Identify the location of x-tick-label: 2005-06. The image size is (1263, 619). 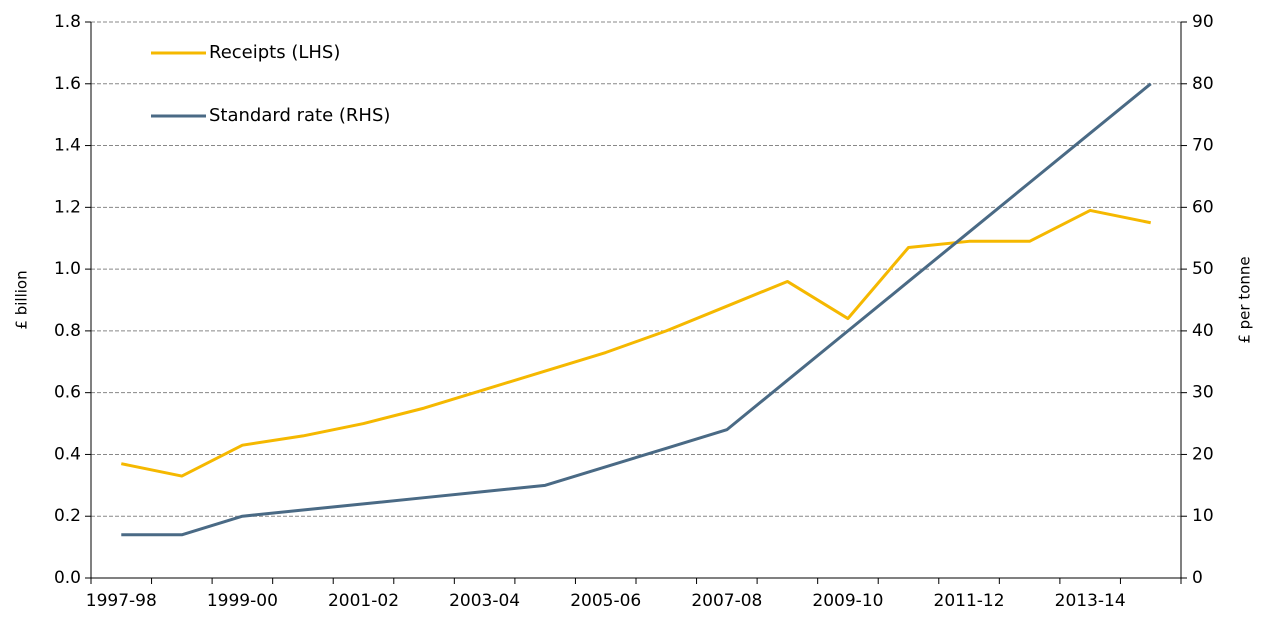
(605, 601).